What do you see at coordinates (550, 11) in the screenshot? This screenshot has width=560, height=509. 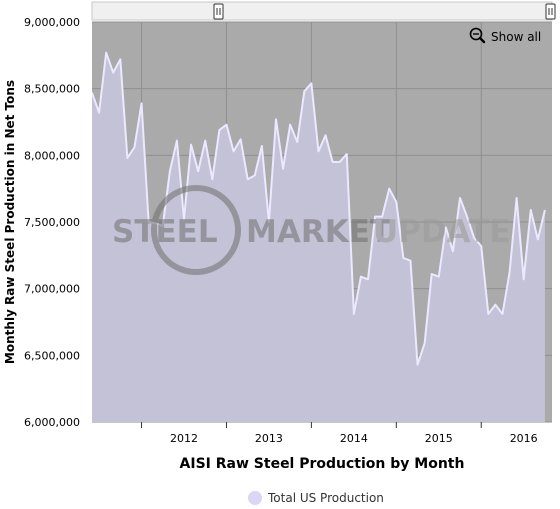 I see `navigator-right-handle` at bounding box center [550, 11].